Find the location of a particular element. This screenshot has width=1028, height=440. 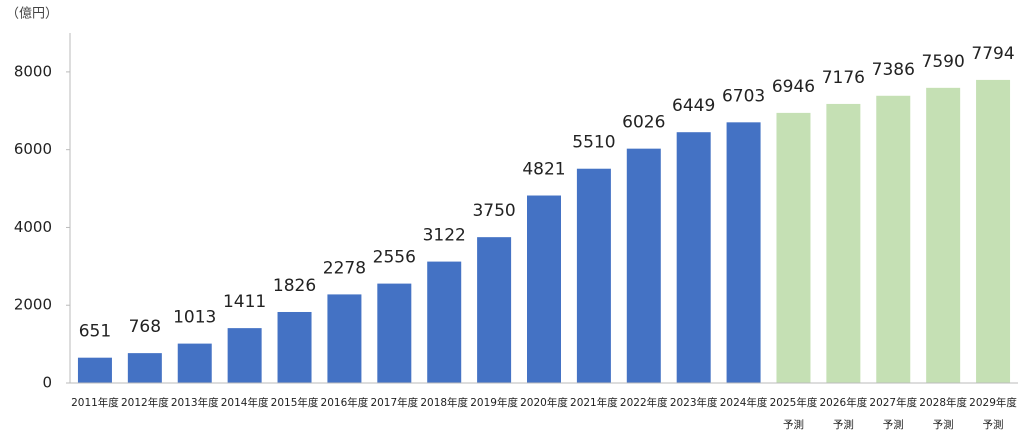

value-label: 6703 is located at coordinates (743, 96).